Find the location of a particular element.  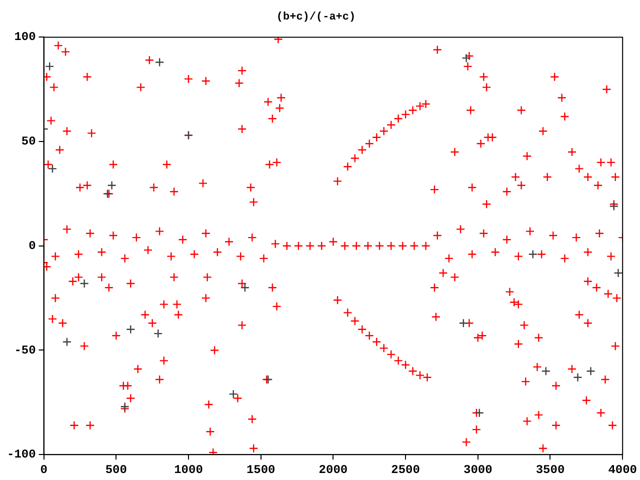

y-tick-label: 0 is located at coordinates (32, 245).